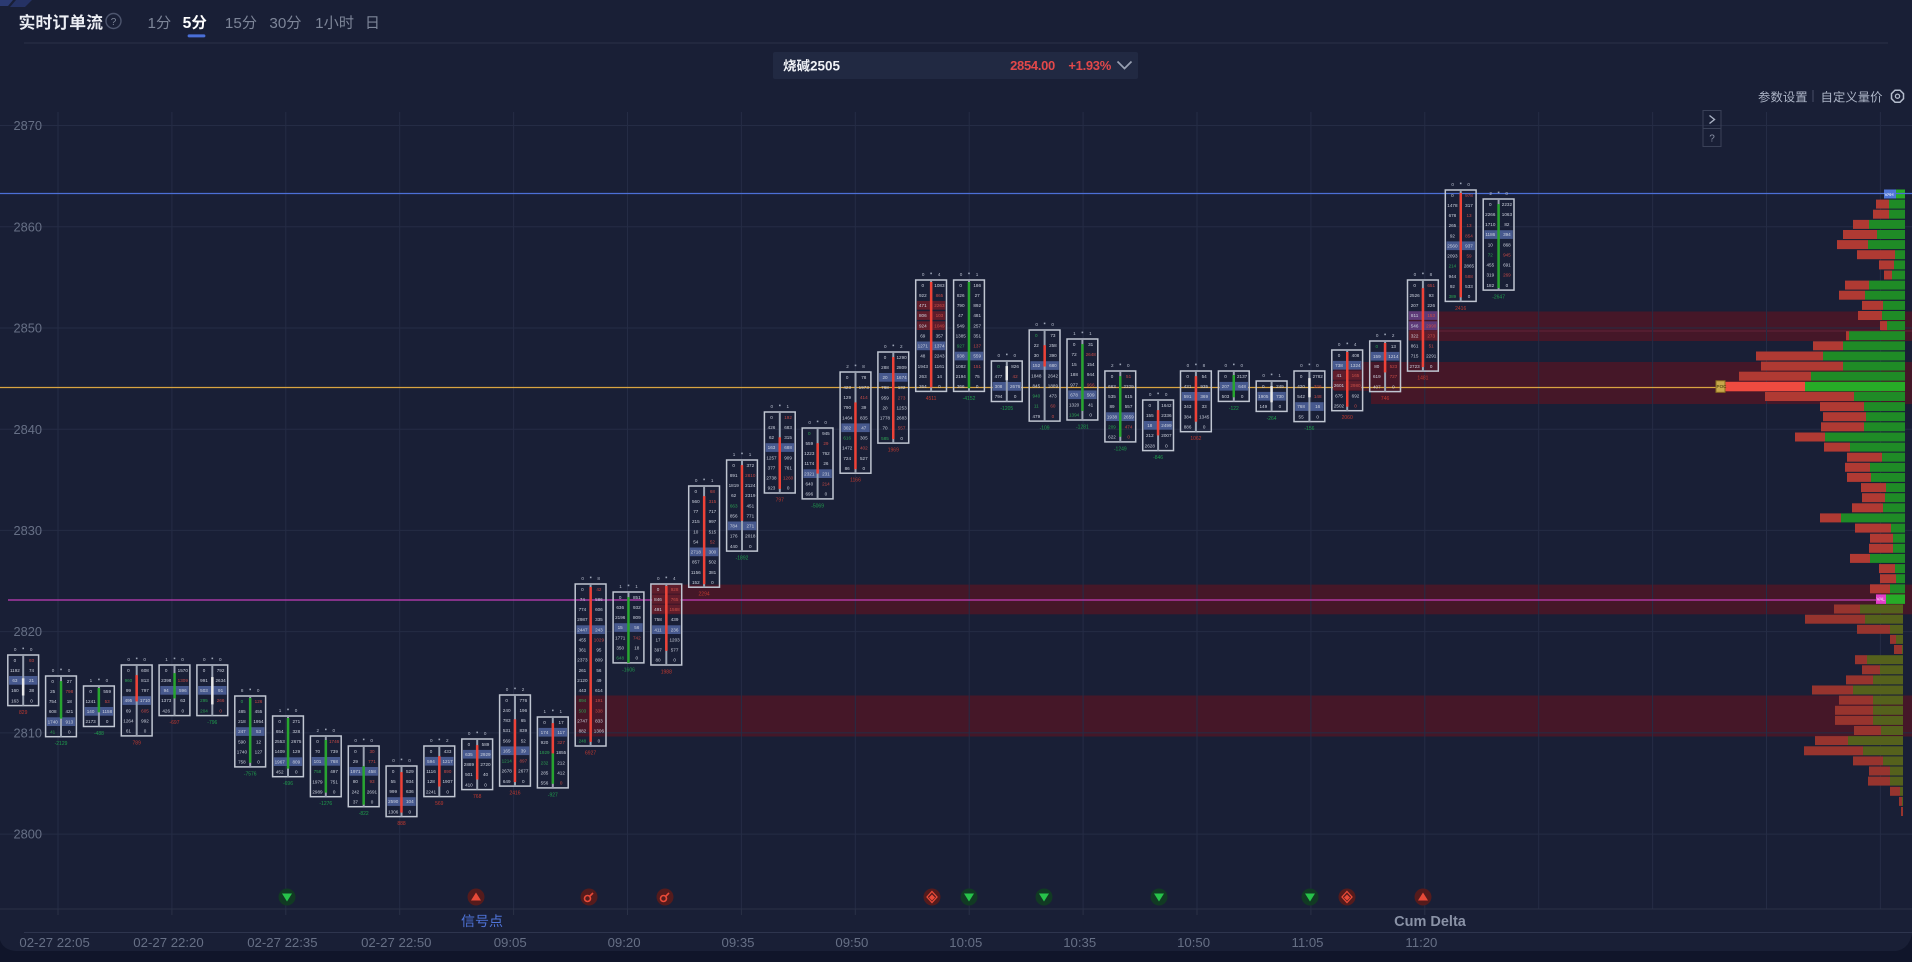  I want to click on svg-text: 758, so click(318, 771).